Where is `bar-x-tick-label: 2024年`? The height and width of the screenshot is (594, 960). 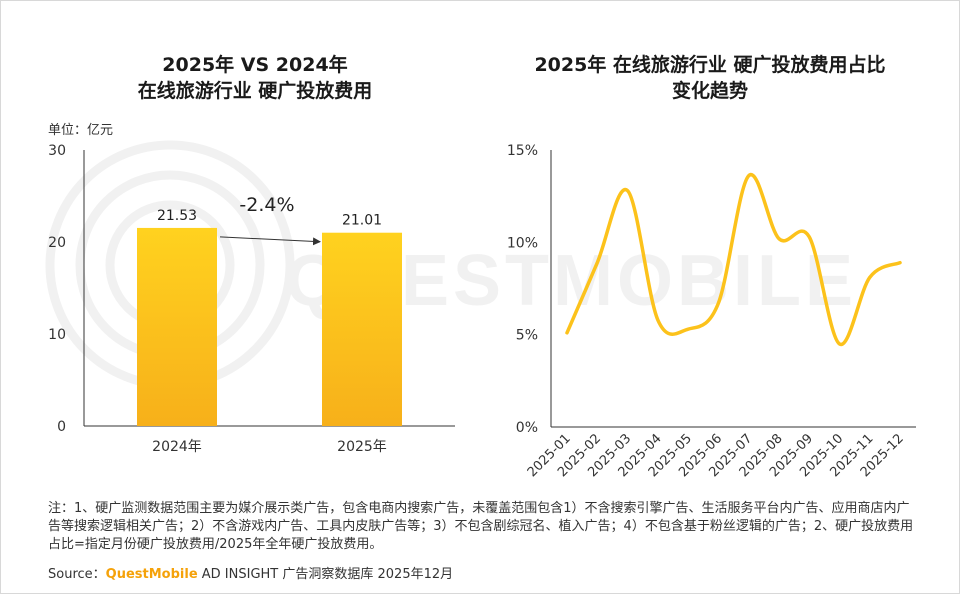
bar-x-tick-label: 2024年 is located at coordinates (177, 447).